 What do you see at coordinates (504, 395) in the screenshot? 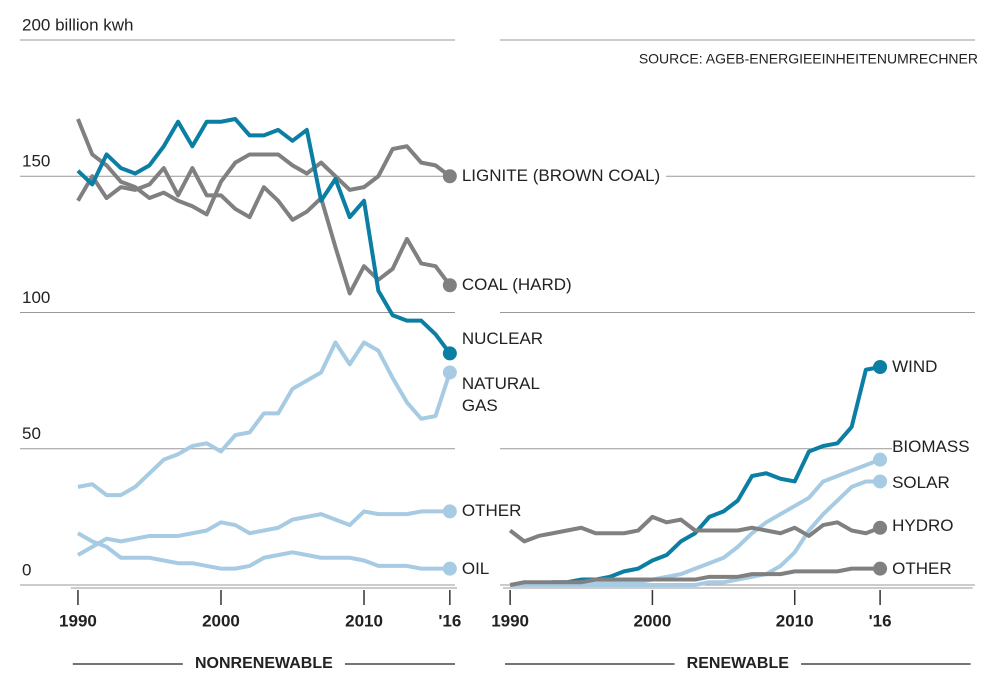
I see `series-label: NATURAL GAS` at bounding box center [504, 395].